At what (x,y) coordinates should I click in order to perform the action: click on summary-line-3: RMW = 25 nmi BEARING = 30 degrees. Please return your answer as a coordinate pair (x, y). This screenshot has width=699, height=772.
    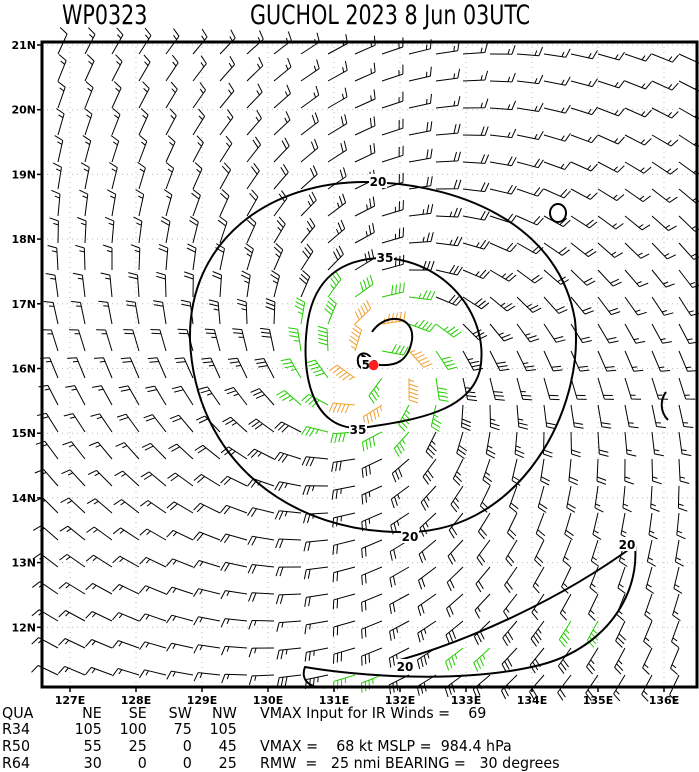
    Looking at the image, I should click on (410, 763).